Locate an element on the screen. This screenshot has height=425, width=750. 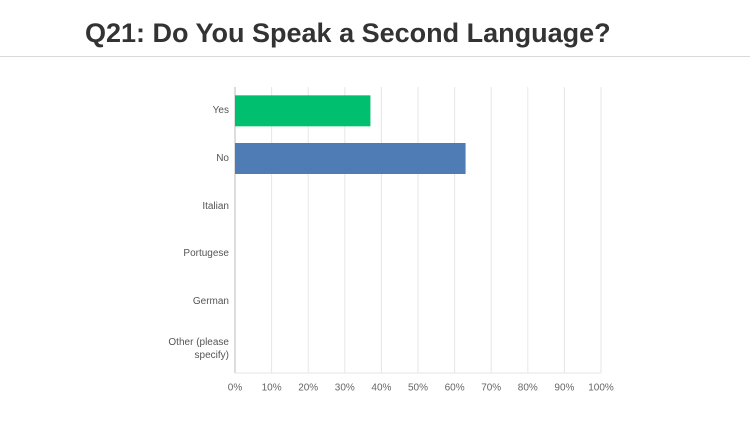
x-tick-label: 0% is located at coordinates (235, 388).